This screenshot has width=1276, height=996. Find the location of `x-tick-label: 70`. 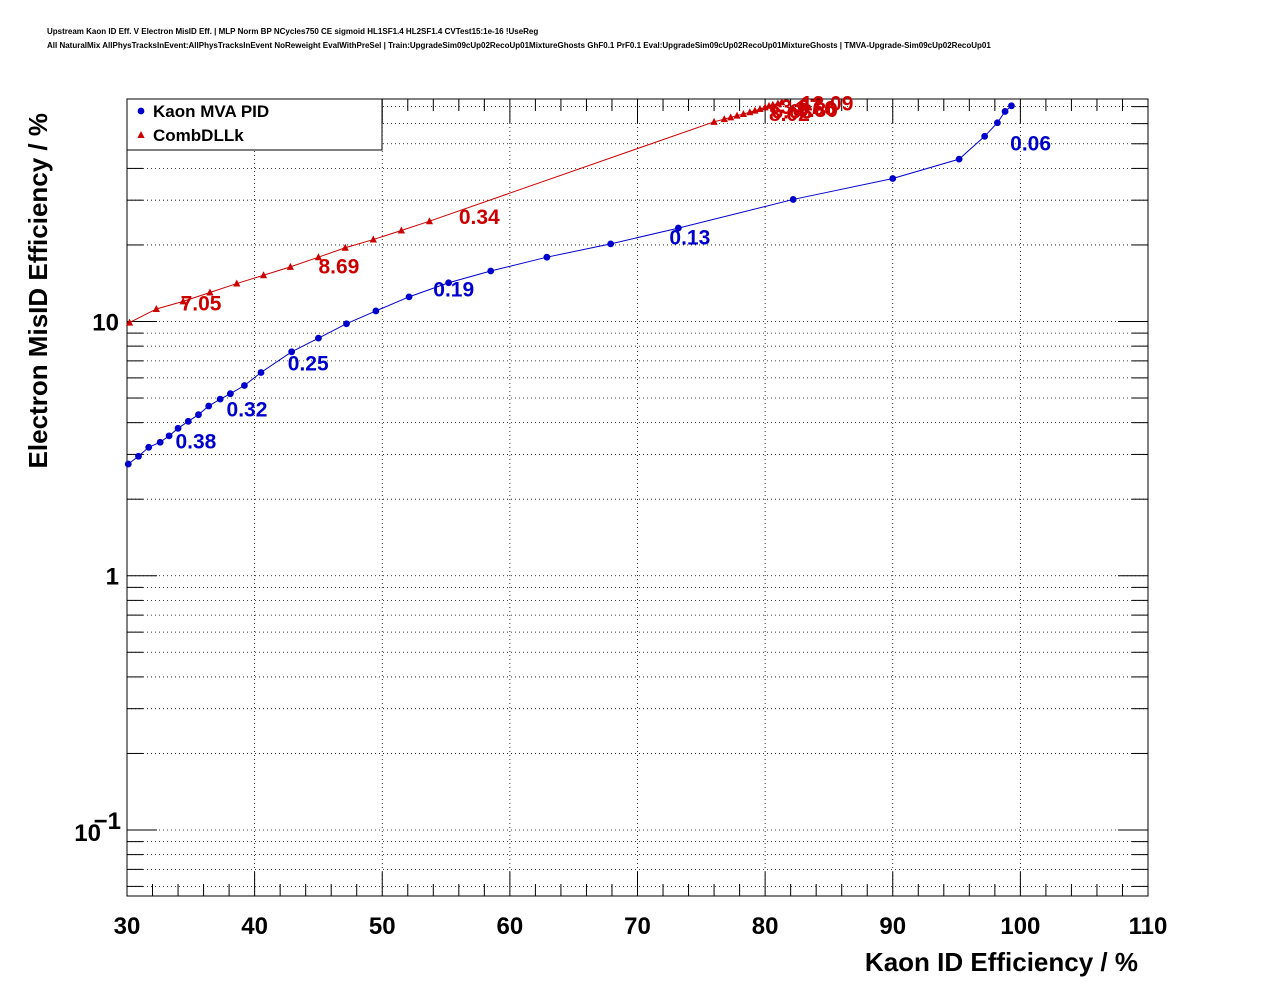

x-tick-label: 70 is located at coordinates (637, 926).